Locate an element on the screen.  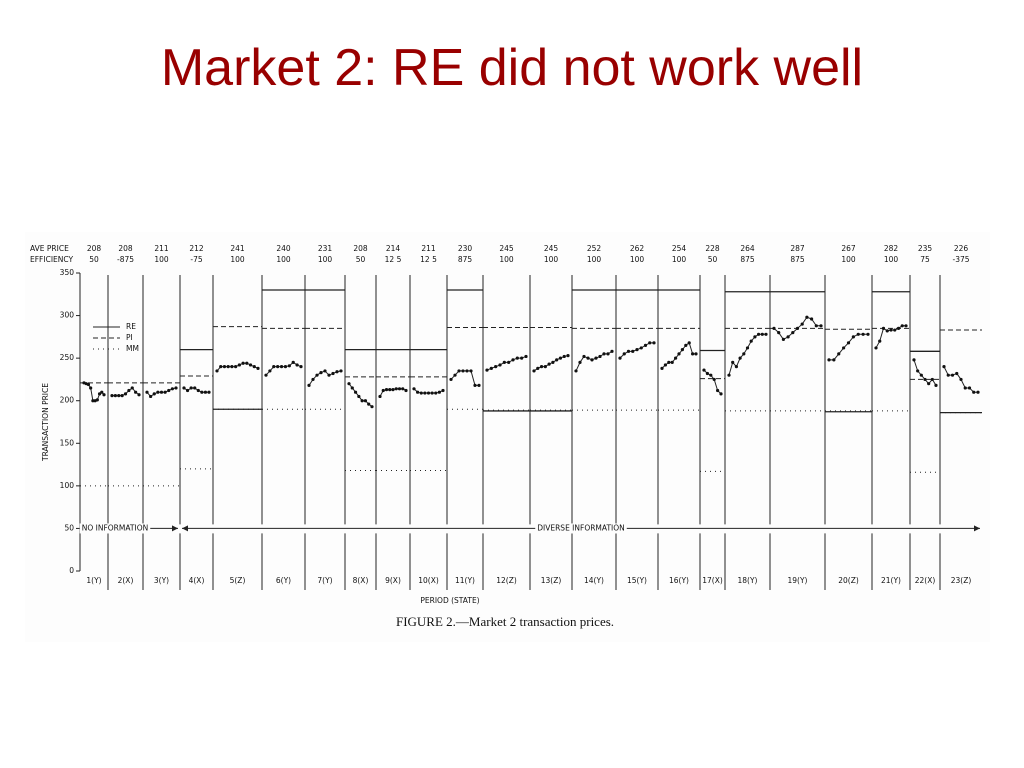
ave-price: 245 is located at coordinates (506, 248).